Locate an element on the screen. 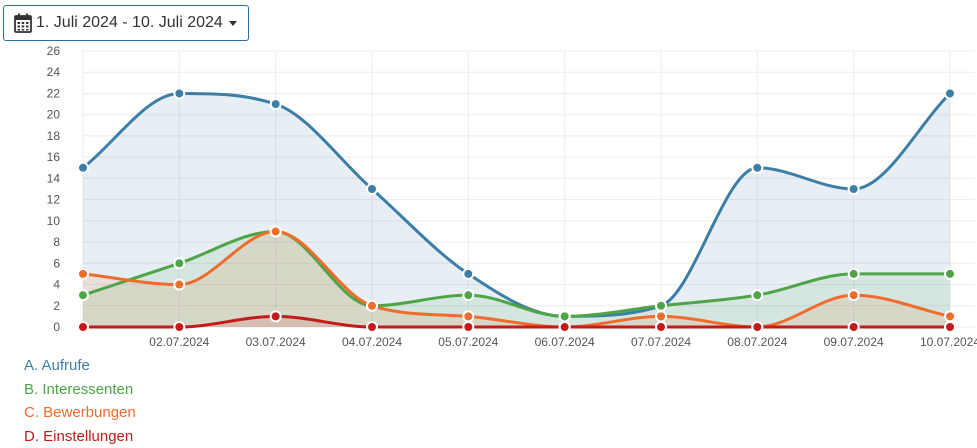 This screenshot has width=977, height=448. y-tick-label: 6 is located at coordinates (56, 263).